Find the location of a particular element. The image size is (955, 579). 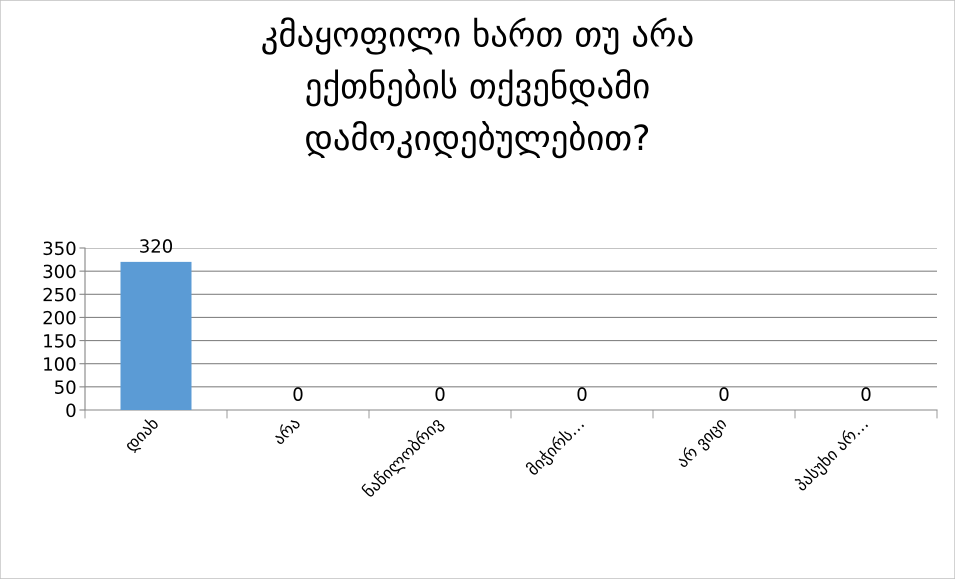

y-tick-label: 350 is located at coordinates (60, 248).